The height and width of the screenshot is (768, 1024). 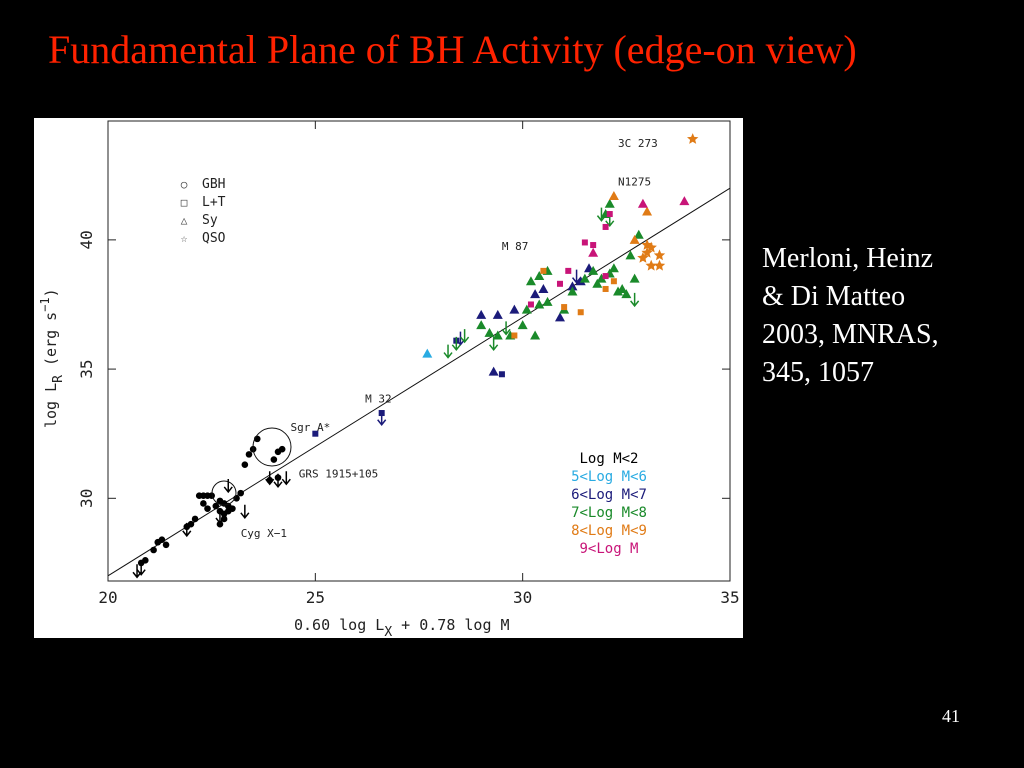 I want to click on cygx1-highlight-circle, so click(x=224, y=493).